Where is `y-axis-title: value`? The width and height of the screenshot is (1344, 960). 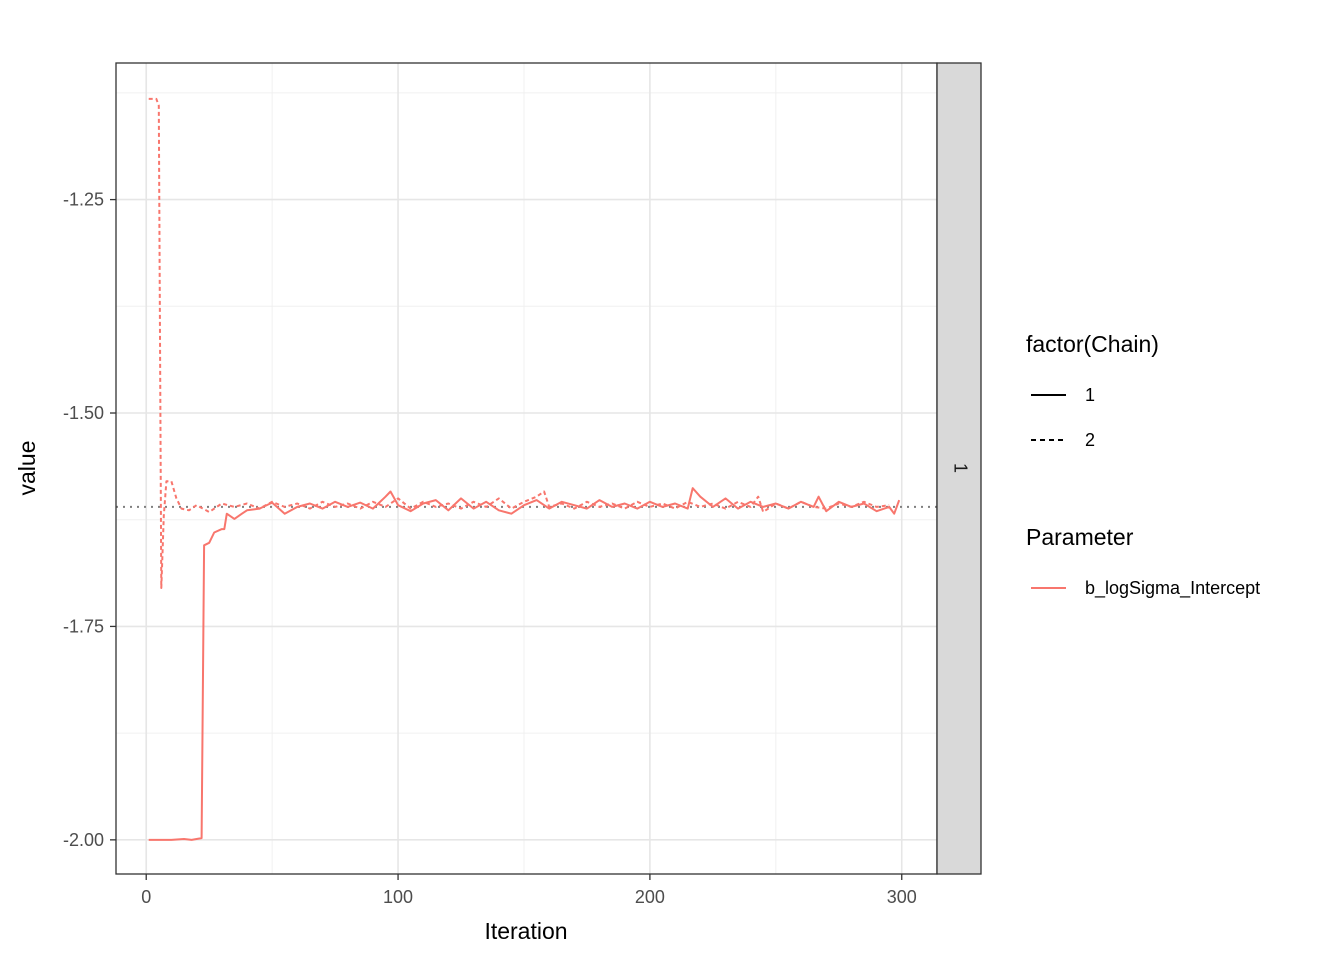 y-axis-title: value is located at coordinates (27, 468).